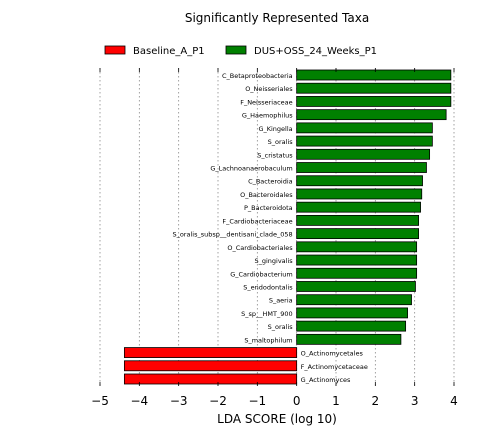 This screenshot has height=439, width=504. What do you see at coordinates (267, 314) in the screenshot?
I see `bar-label: S_sp__HMT_900` at bounding box center [267, 314].